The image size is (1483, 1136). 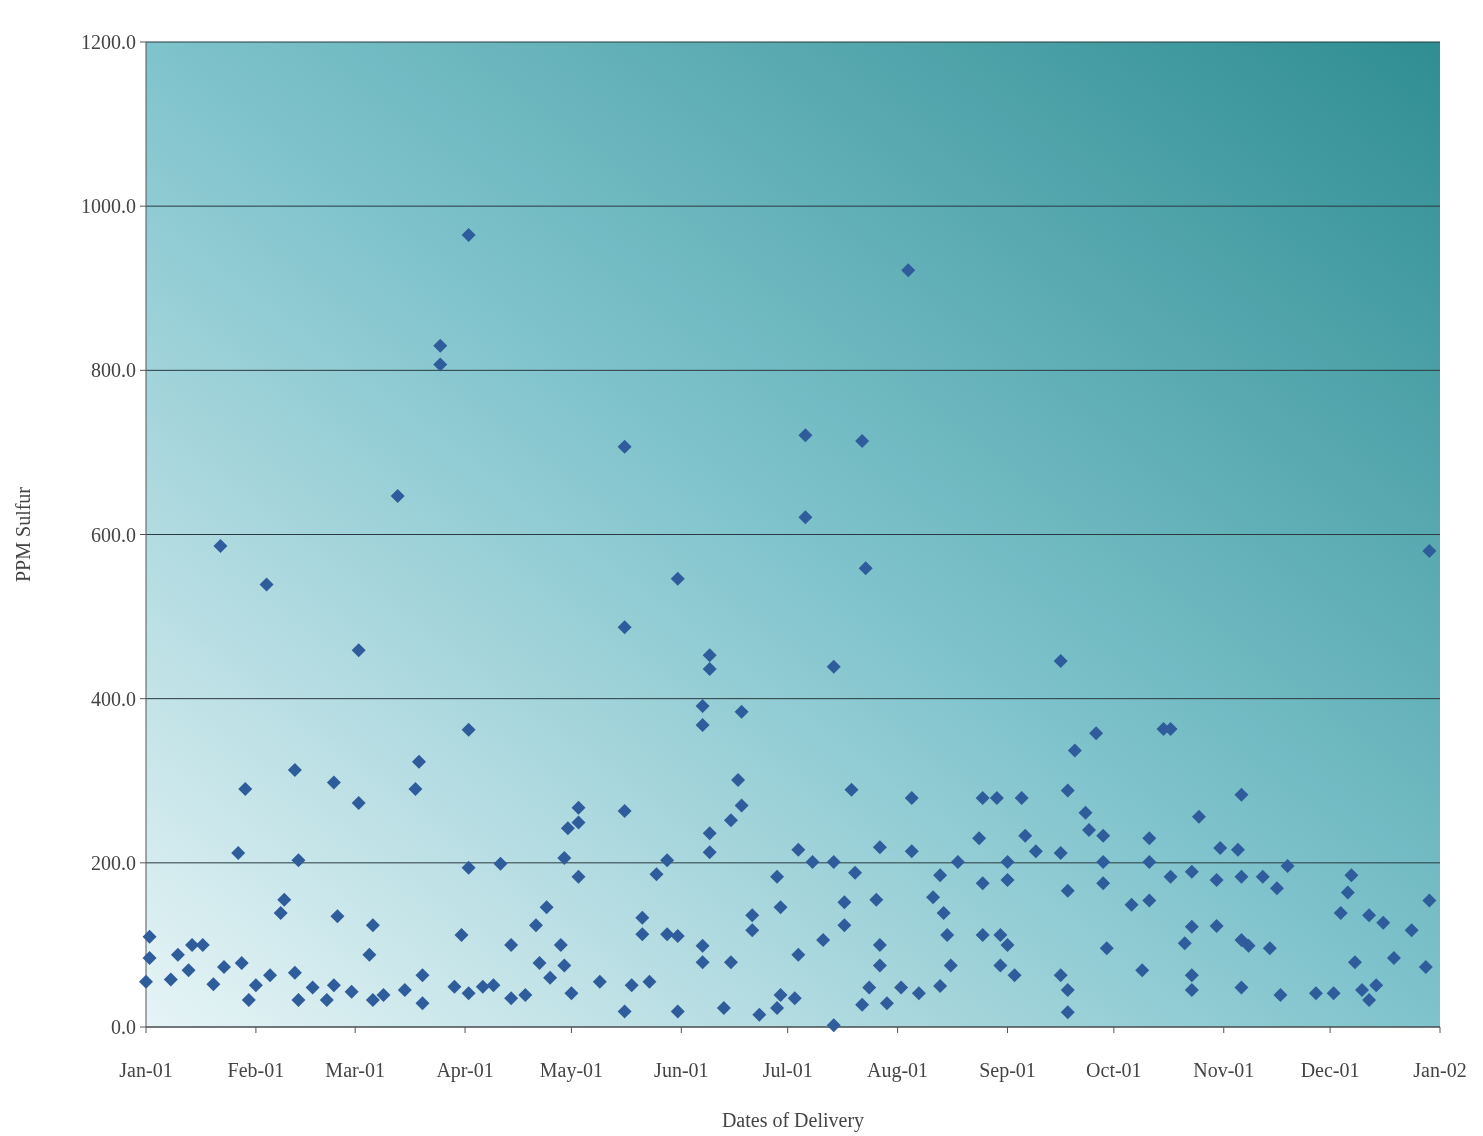 I want to click on x-tick-label: Apr-01, so click(x=465, y=1070).